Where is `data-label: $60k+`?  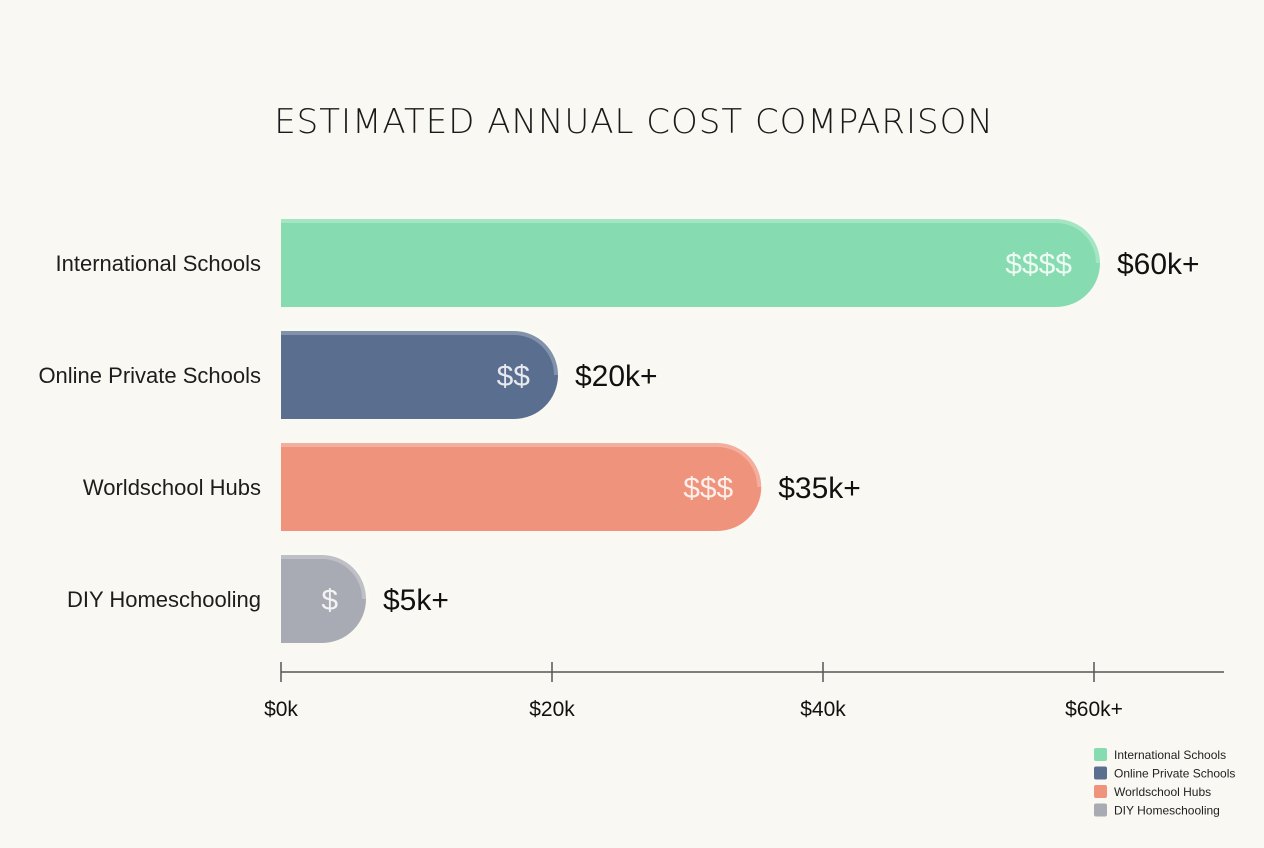 data-label: $60k+ is located at coordinates (1158, 264).